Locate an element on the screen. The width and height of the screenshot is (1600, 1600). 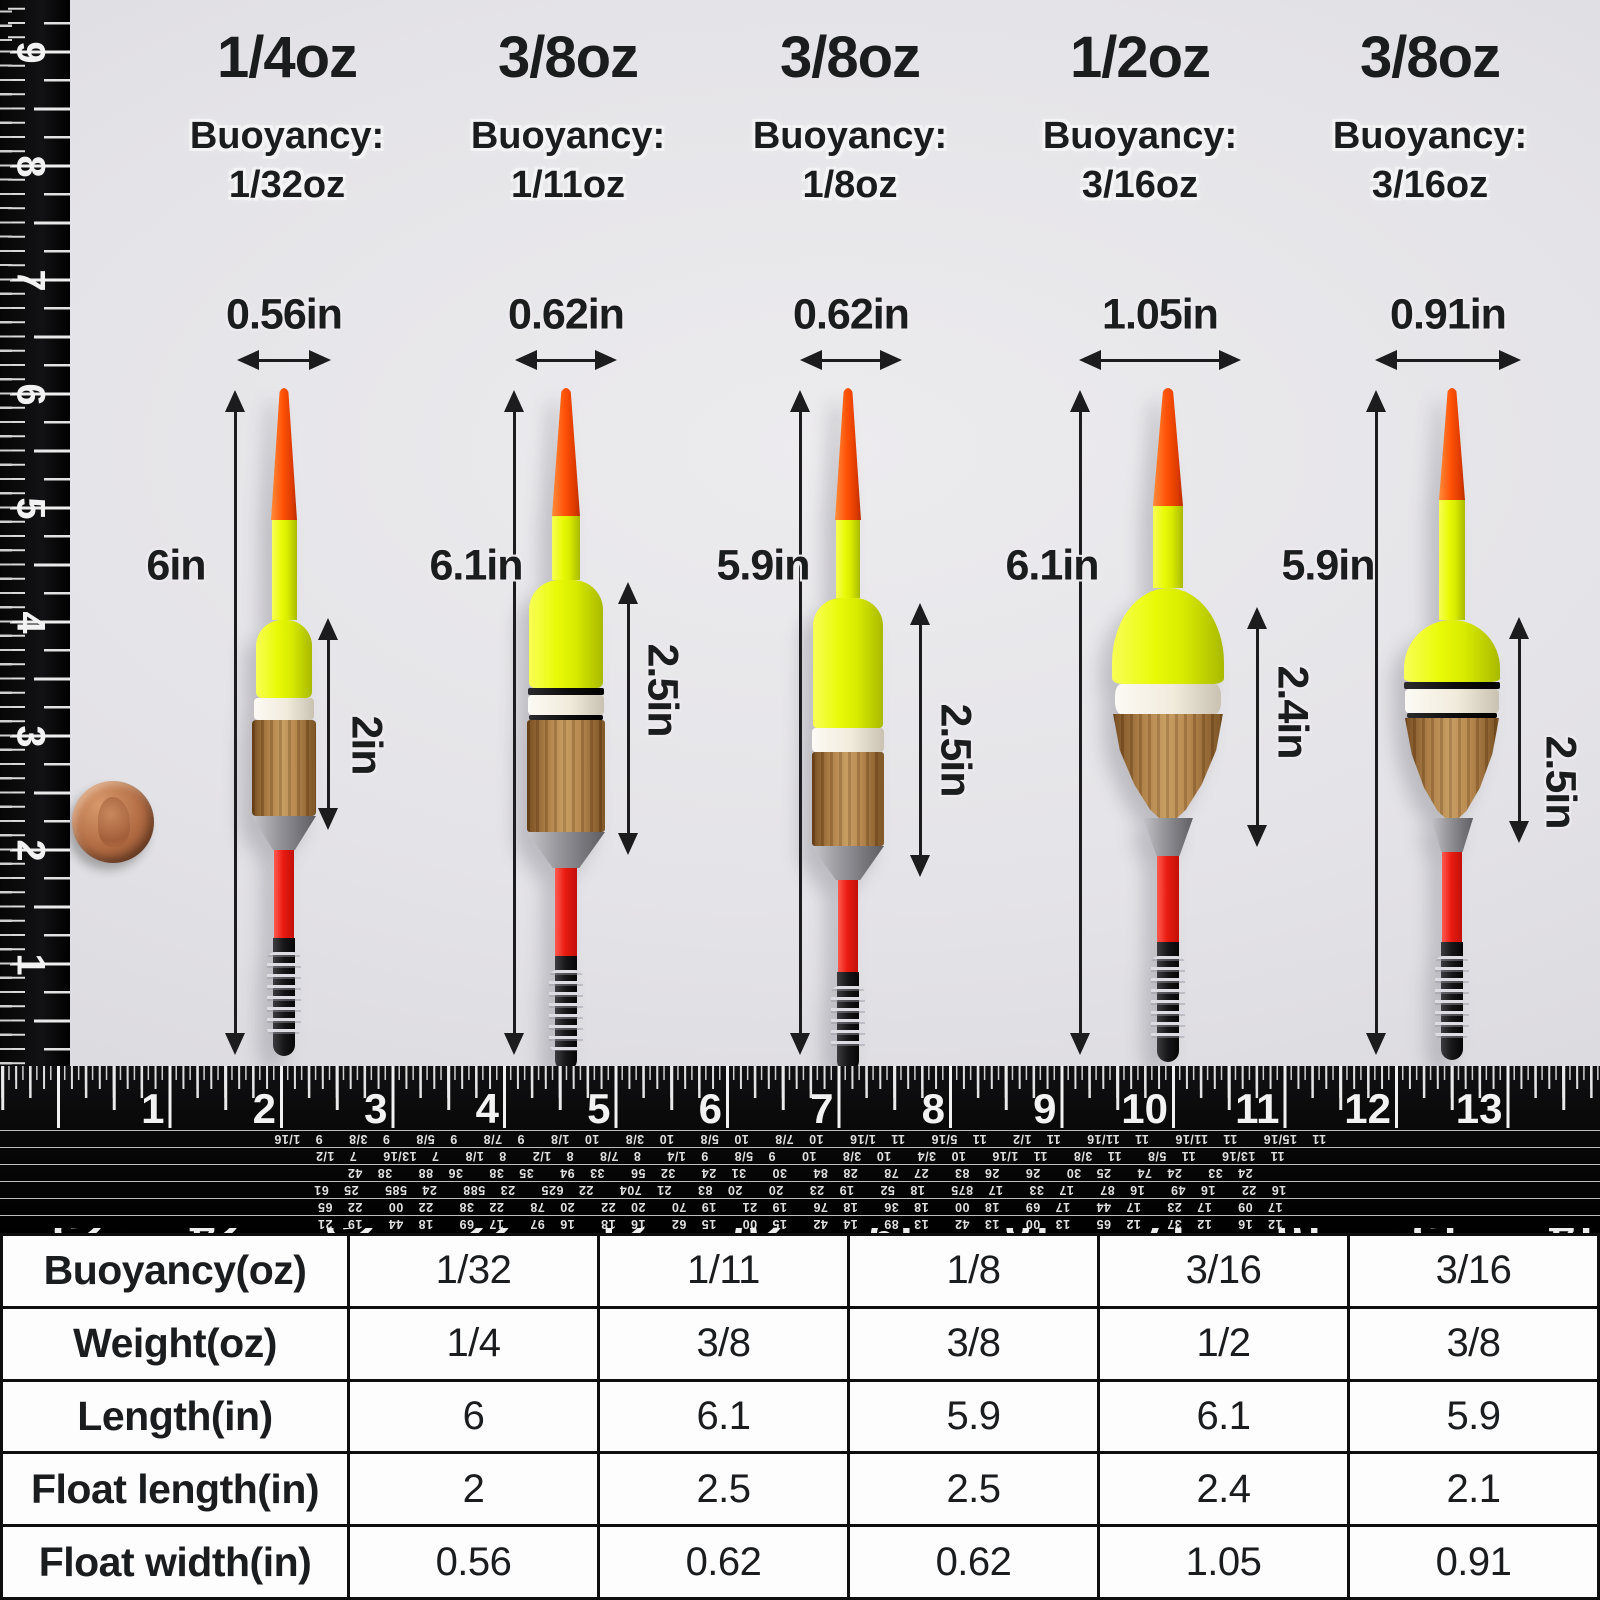
bottom-ruler-ticks is located at coordinates (800, 1098).